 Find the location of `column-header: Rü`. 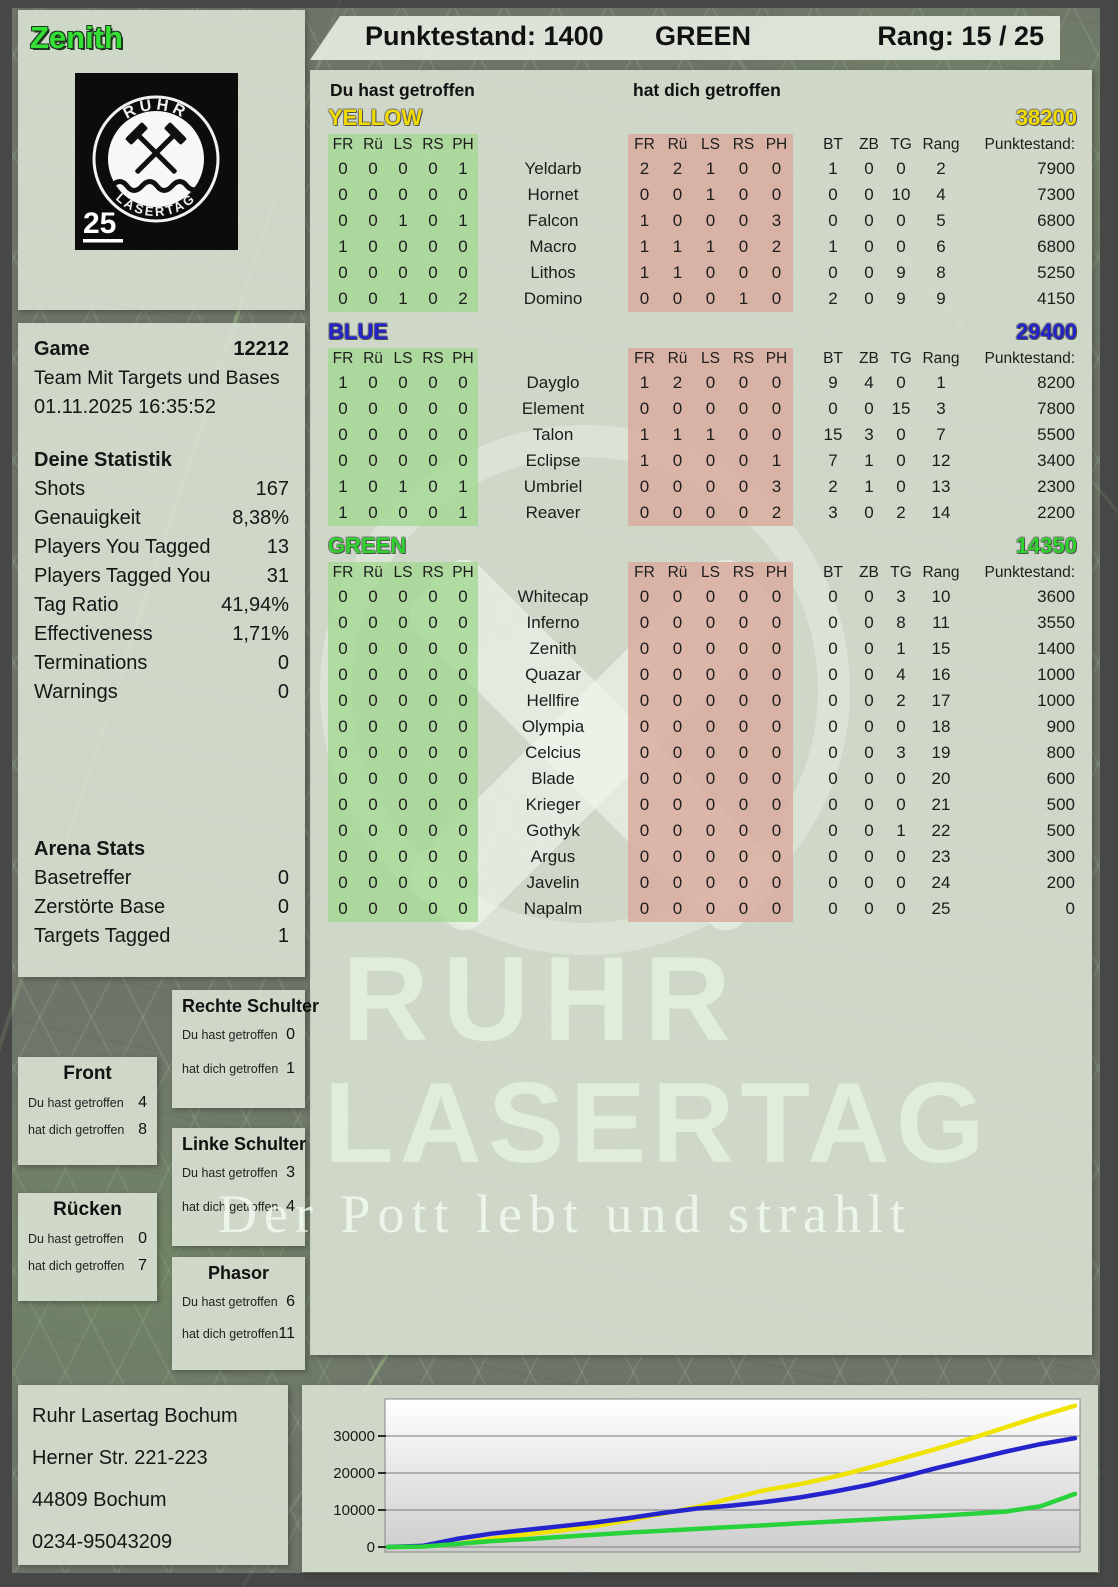

column-header: Rü is located at coordinates (677, 573).